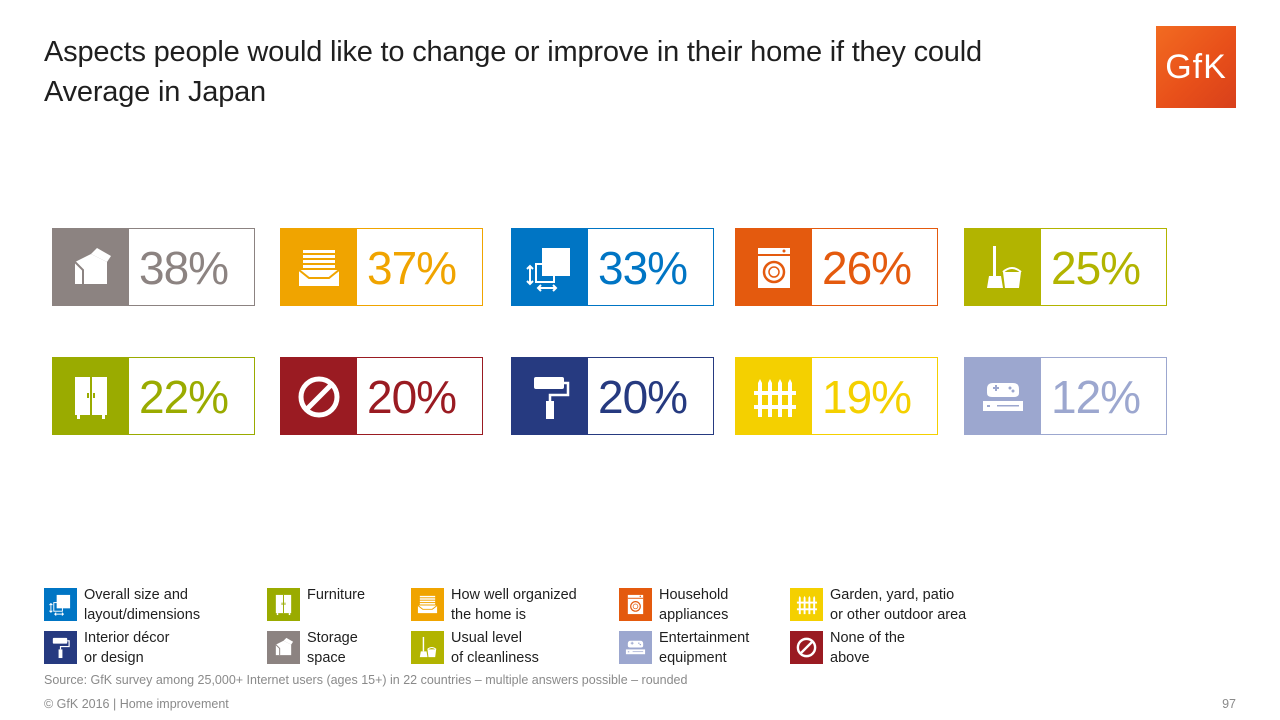 This screenshot has height=720, width=1280. Describe the element at coordinates (536, 648) in the screenshot. I see `legend-label: Usual level of cleanliness` at that location.